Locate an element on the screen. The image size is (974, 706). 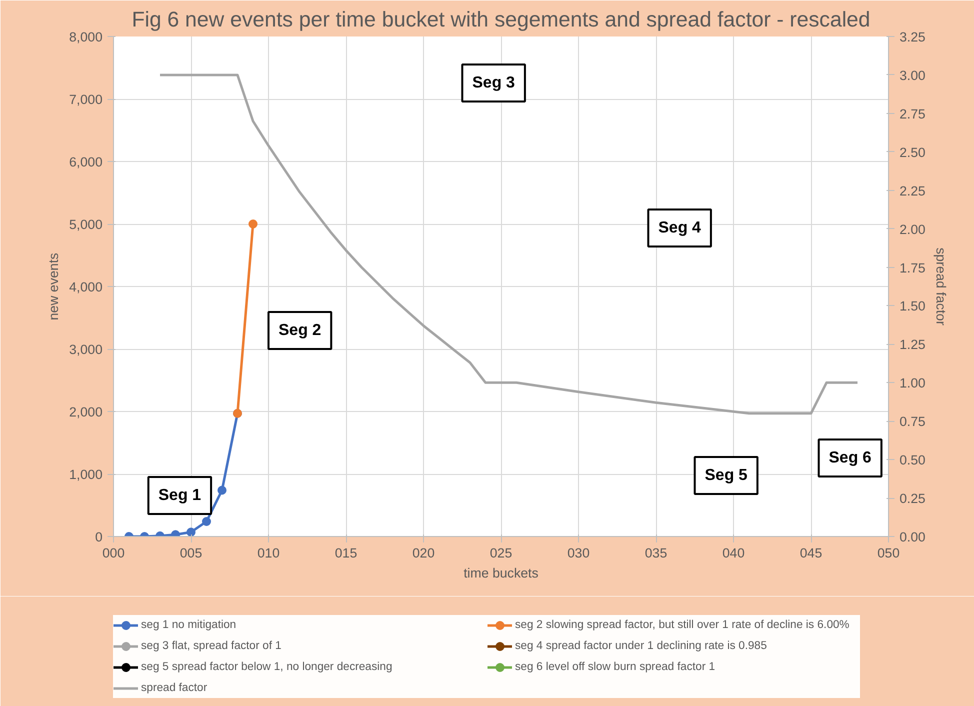
y2-tick-label: 3.25 is located at coordinates (913, 37).